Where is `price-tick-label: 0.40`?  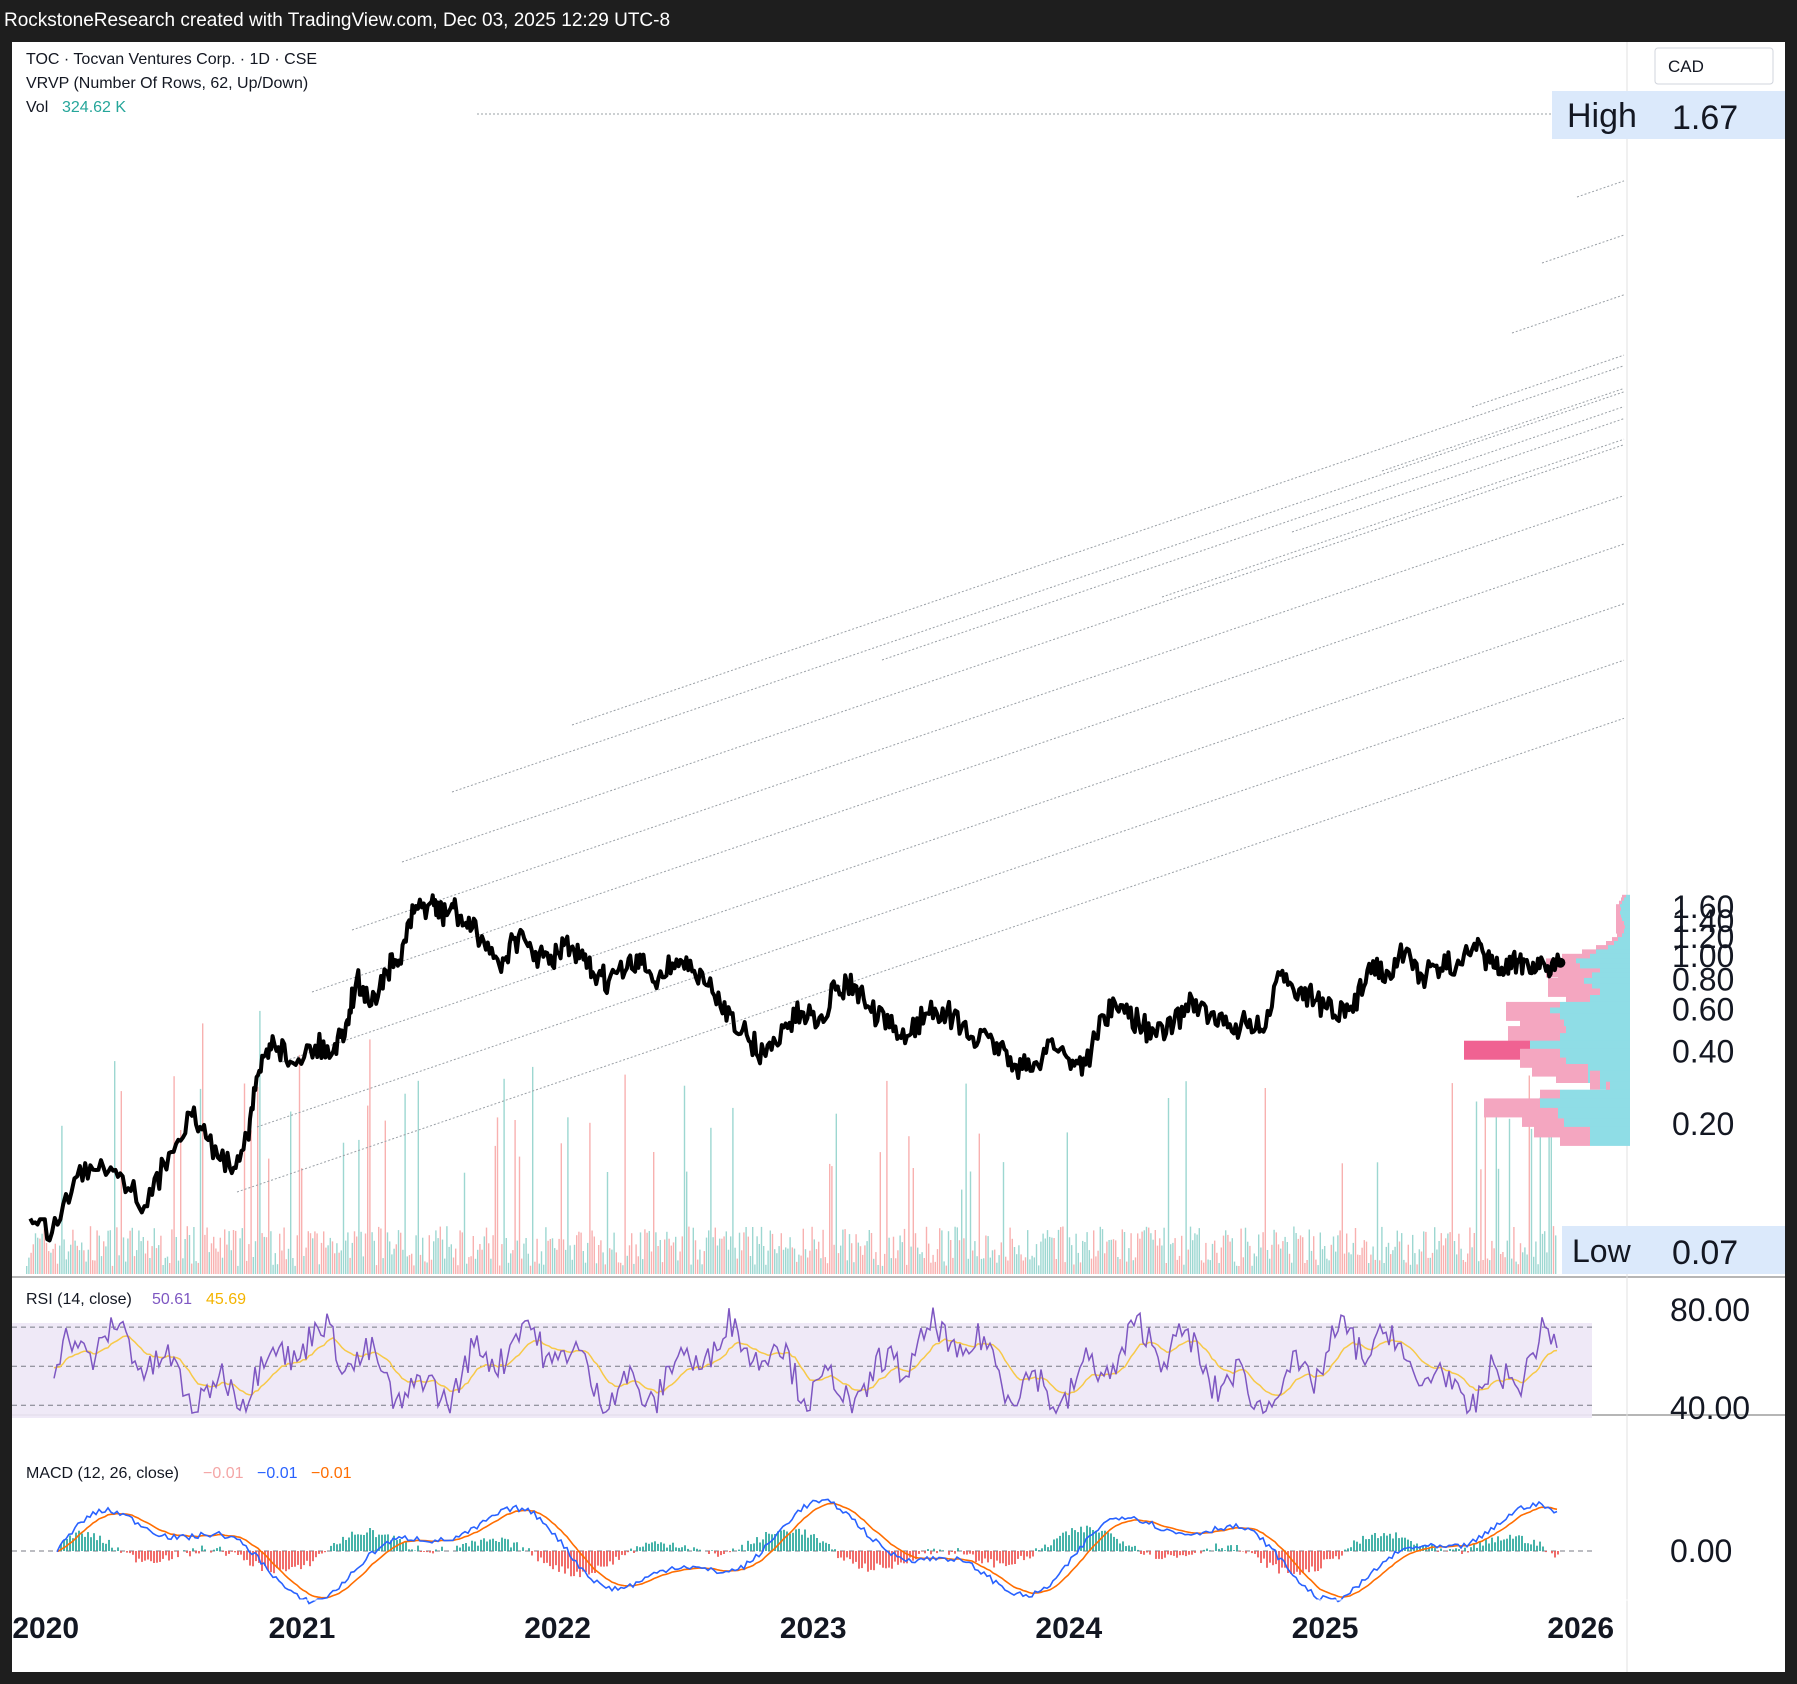 price-tick-label: 0.40 is located at coordinates (1703, 1052).